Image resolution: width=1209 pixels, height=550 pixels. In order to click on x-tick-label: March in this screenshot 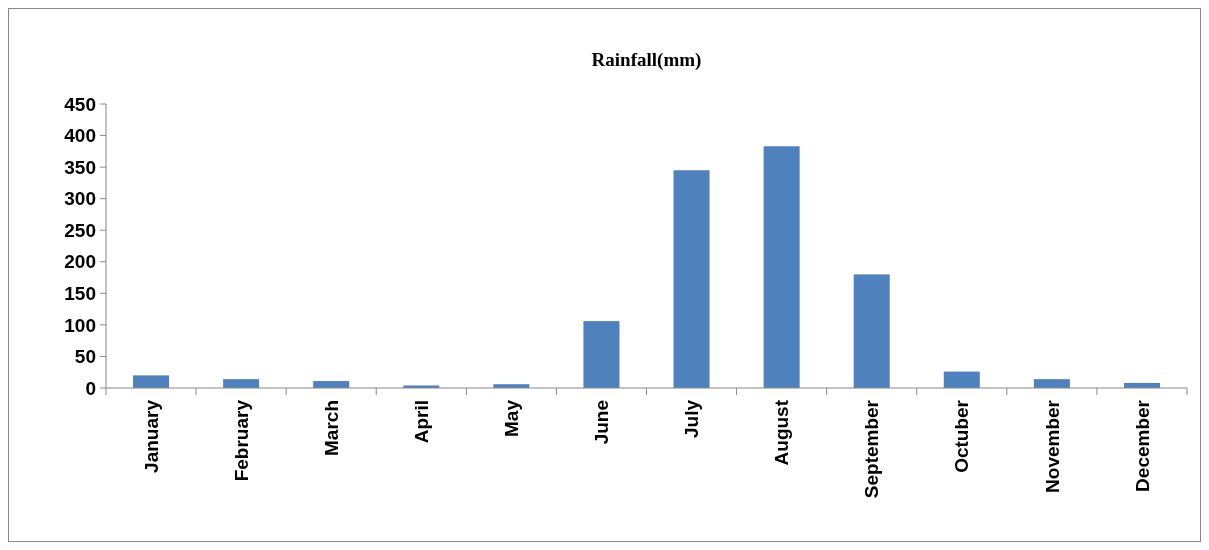, I will do `click(331, 428)`.